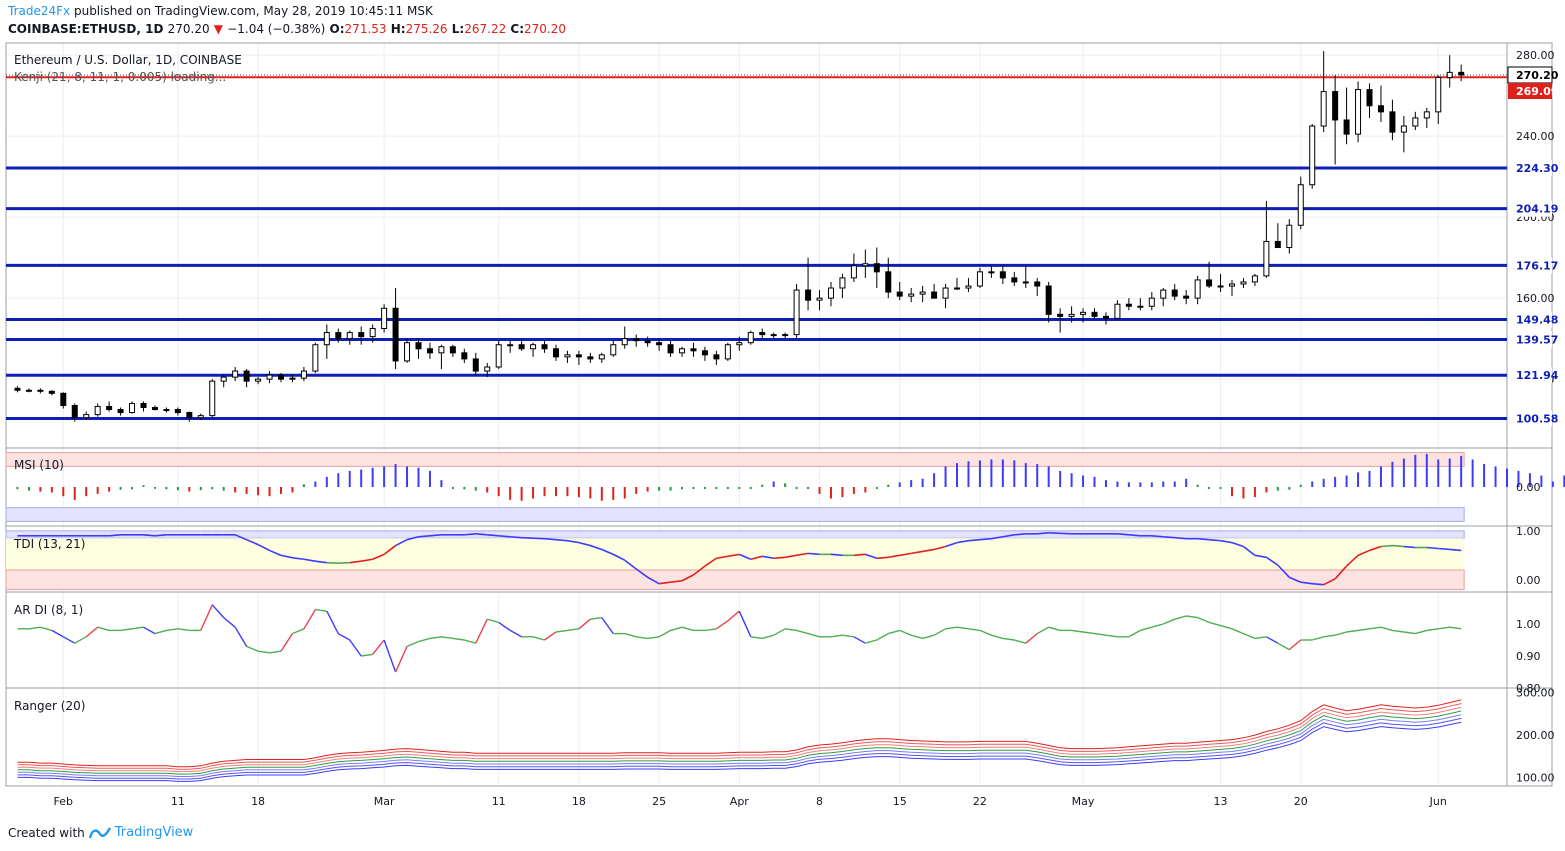 This screenshot has width=1565, height=851. Describe the element at coordinates (790, 477) in the screenshot. I see `msi-bars` at that location.